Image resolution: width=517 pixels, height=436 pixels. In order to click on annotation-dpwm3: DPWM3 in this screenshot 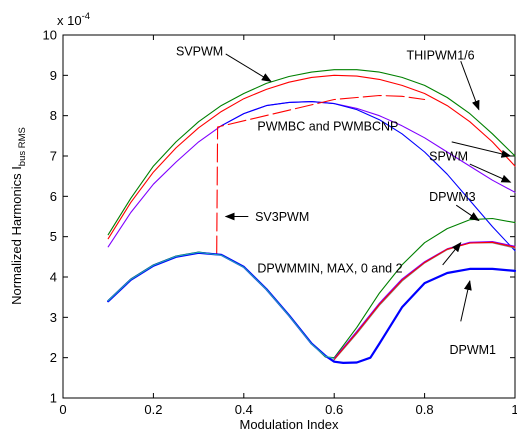, I will do `click(452, 197)`.